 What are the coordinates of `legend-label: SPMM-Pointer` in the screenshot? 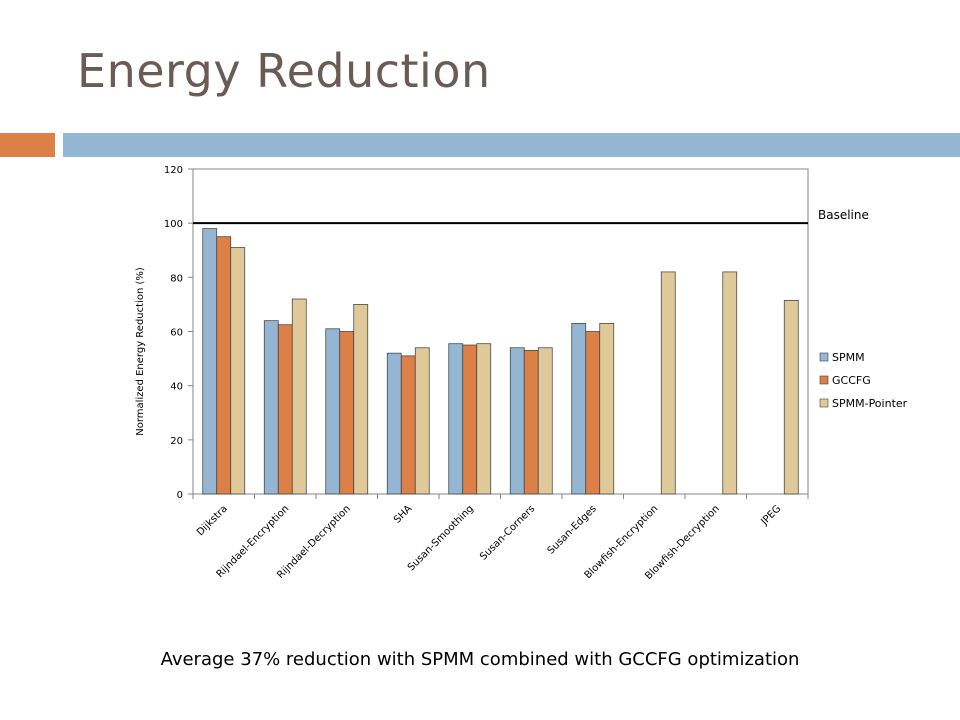 It's located at (870, 403).